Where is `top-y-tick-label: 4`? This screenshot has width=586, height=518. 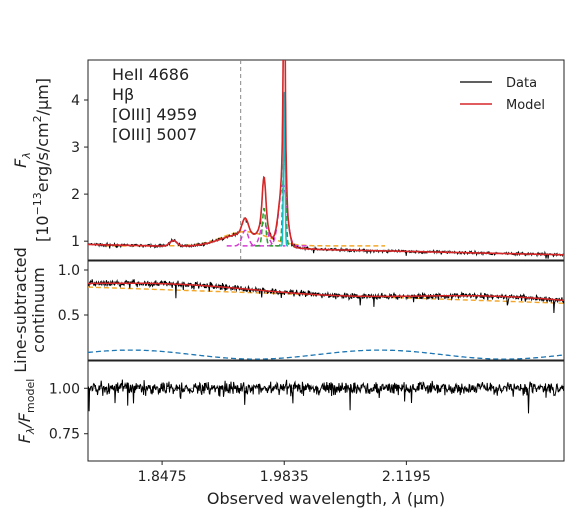
top-y-tick-label: 4 is located at coordinates (75, 101).